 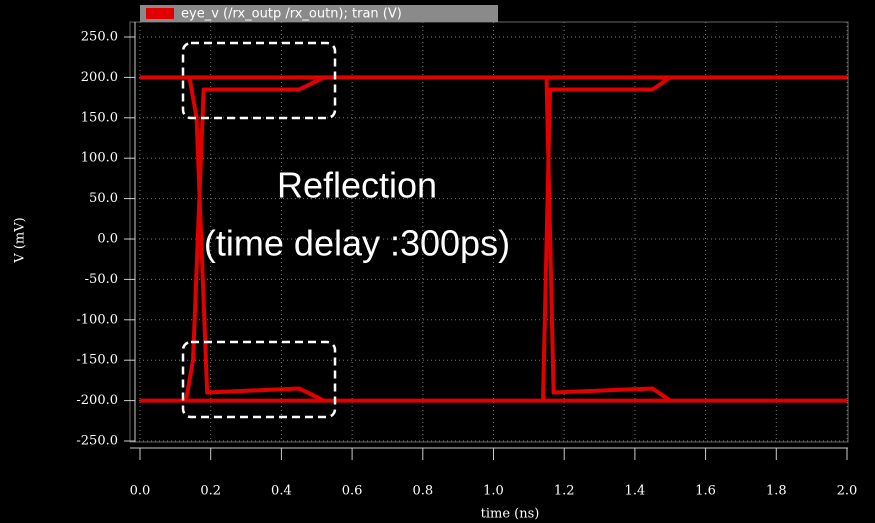 What do you see at coordinates (422, 491) in the screenshot?
I see `x-tick-label: 0.8` at bounding box center [422, 491].